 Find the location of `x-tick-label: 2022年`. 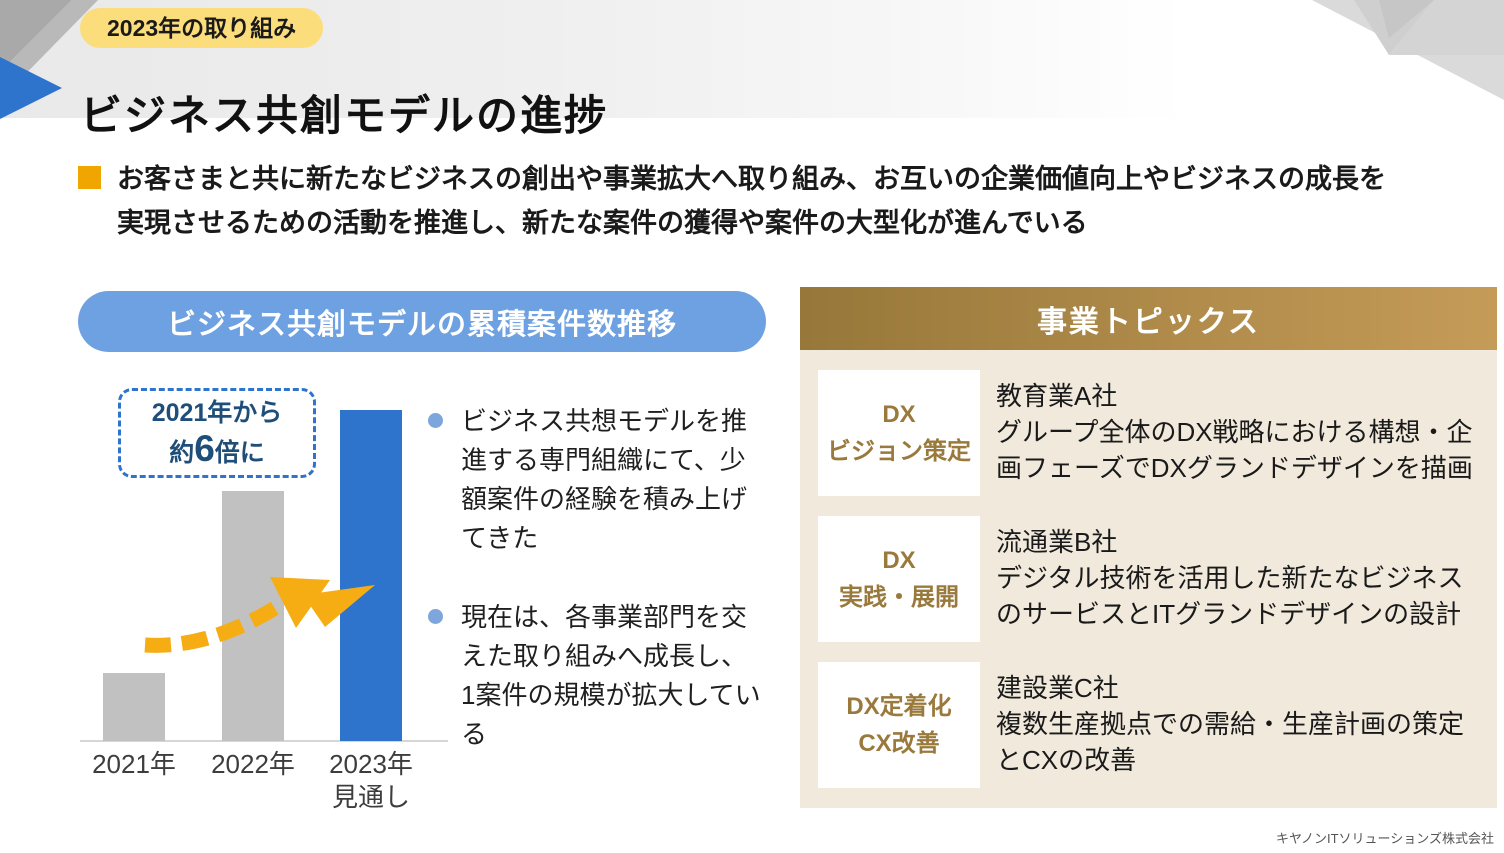

x-tick-label: 2022年 is located at coordinates (253, 764).